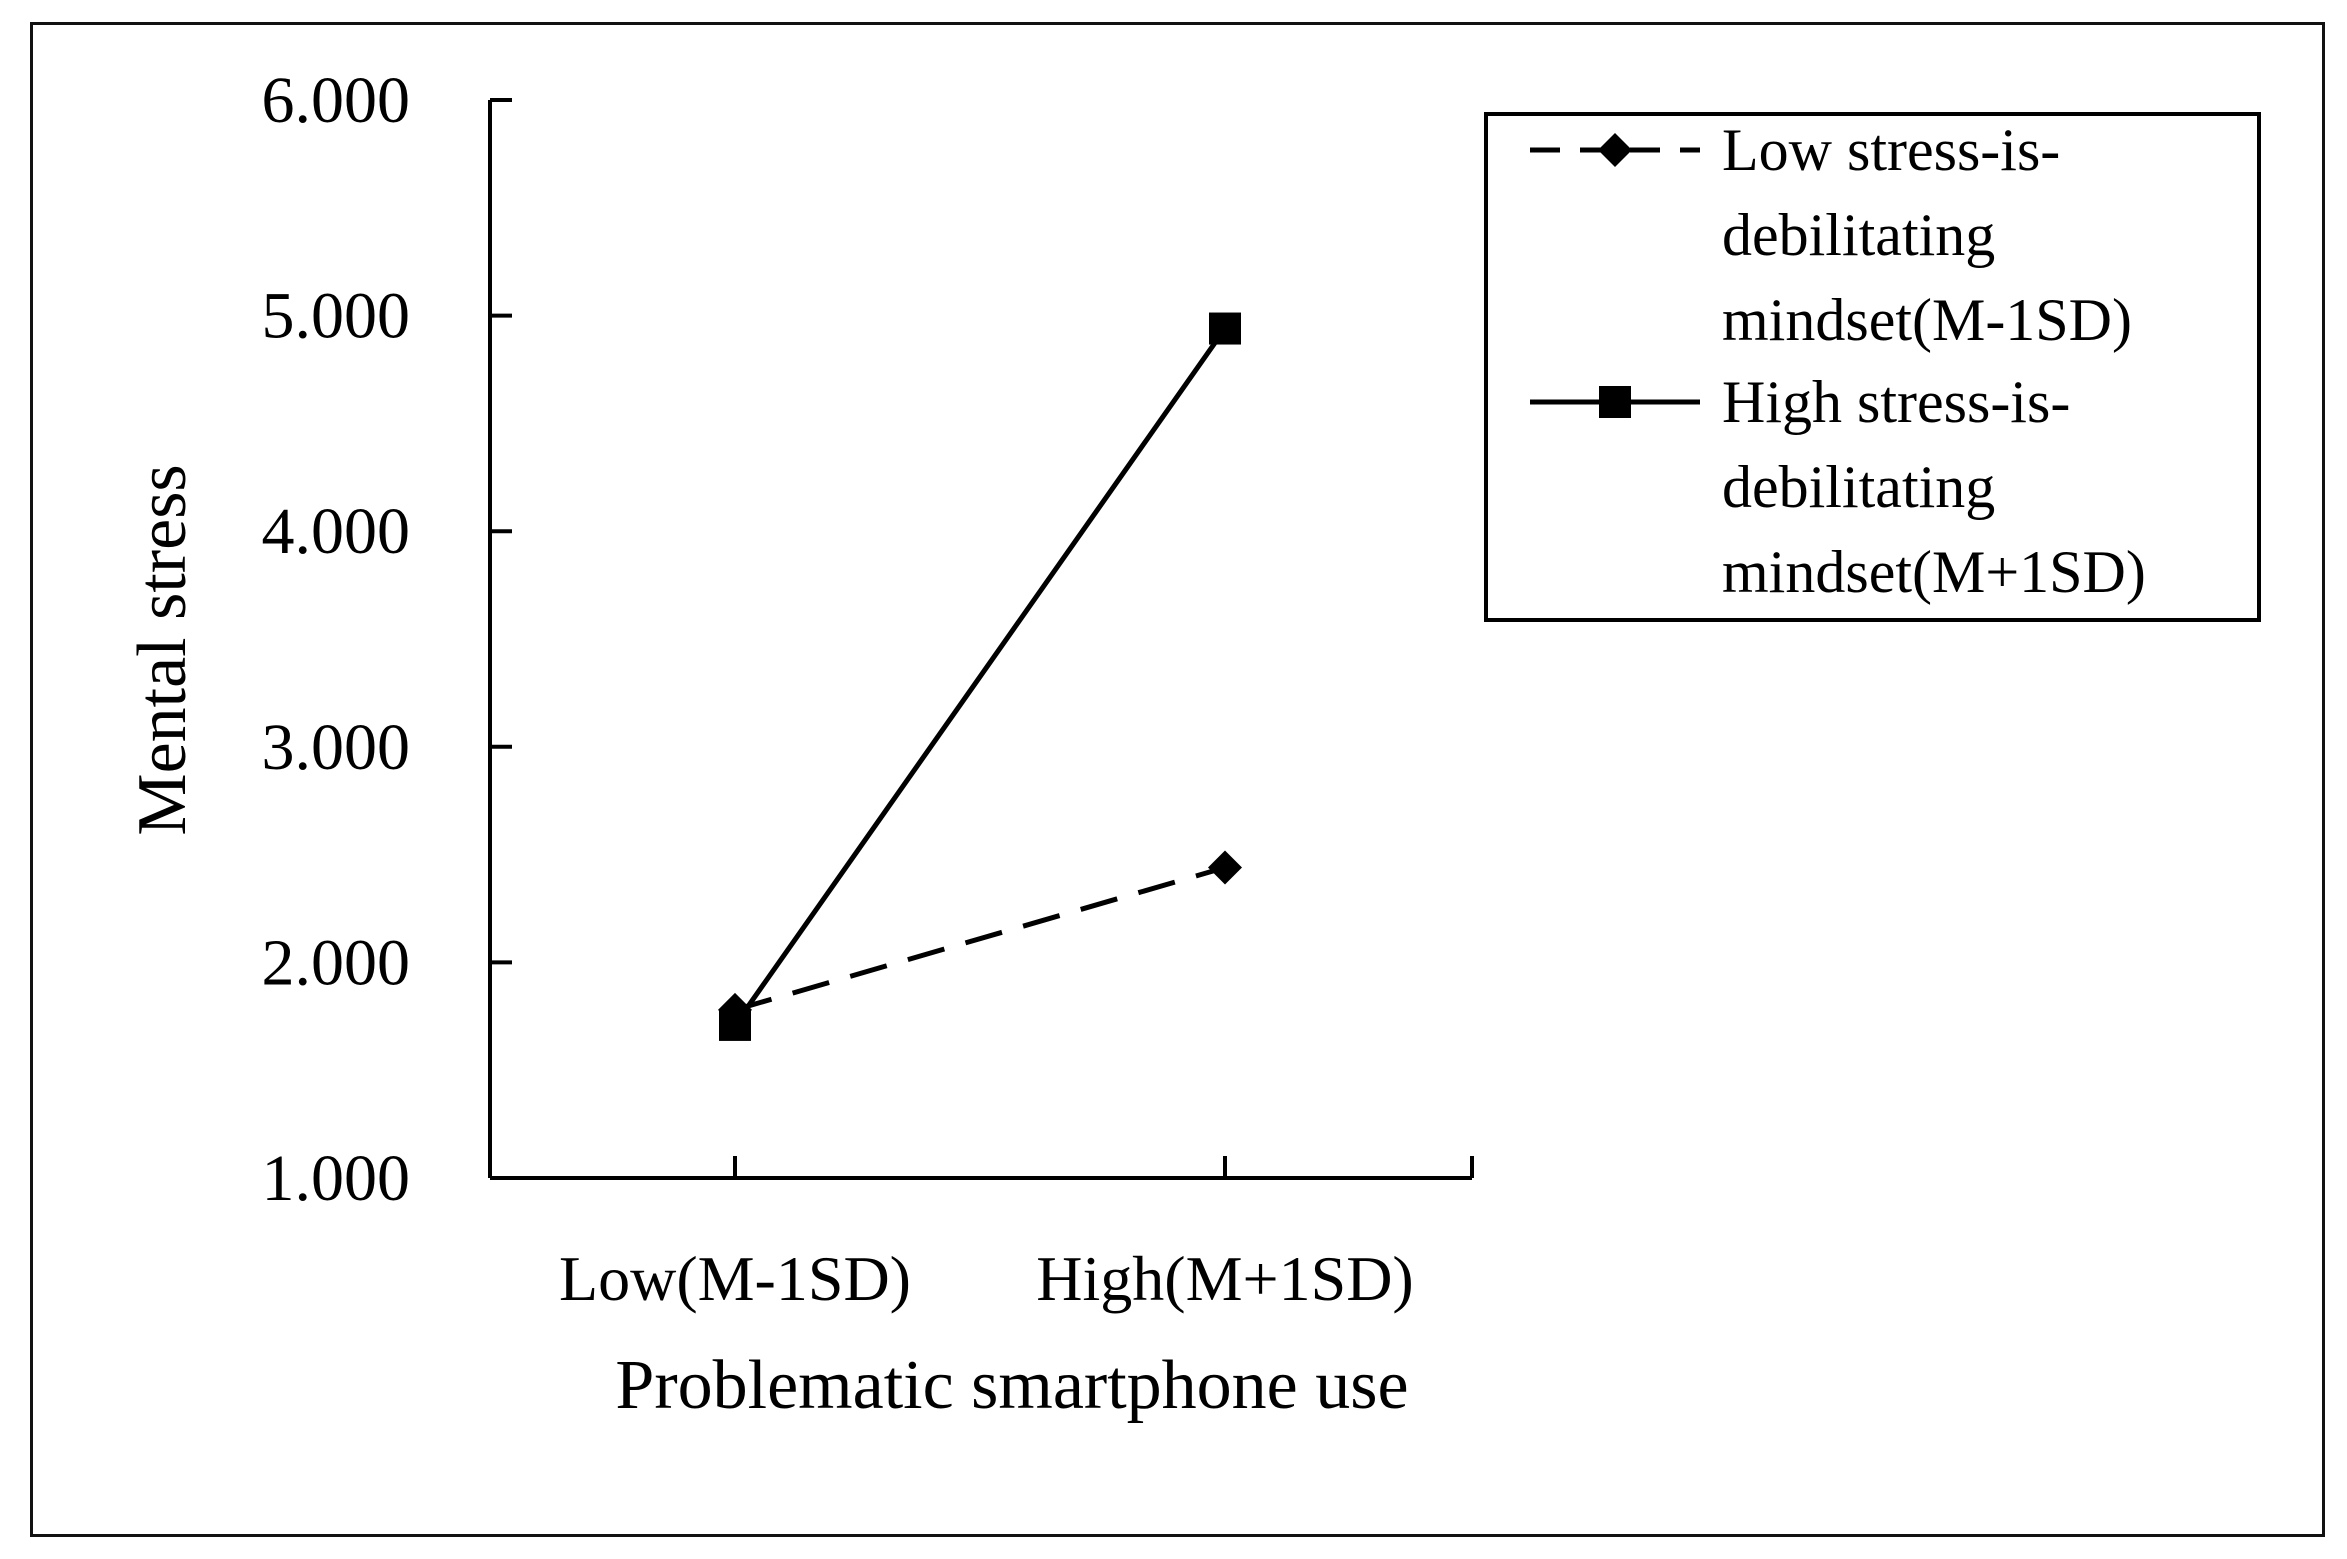 The height and width of the screenshot is (1559, 2347). What do you see at coordinates (1011, 1385) in the screenshot?
I see `x-axis-title: Problematic smartphone use` at bounding box center [1011, 1385].